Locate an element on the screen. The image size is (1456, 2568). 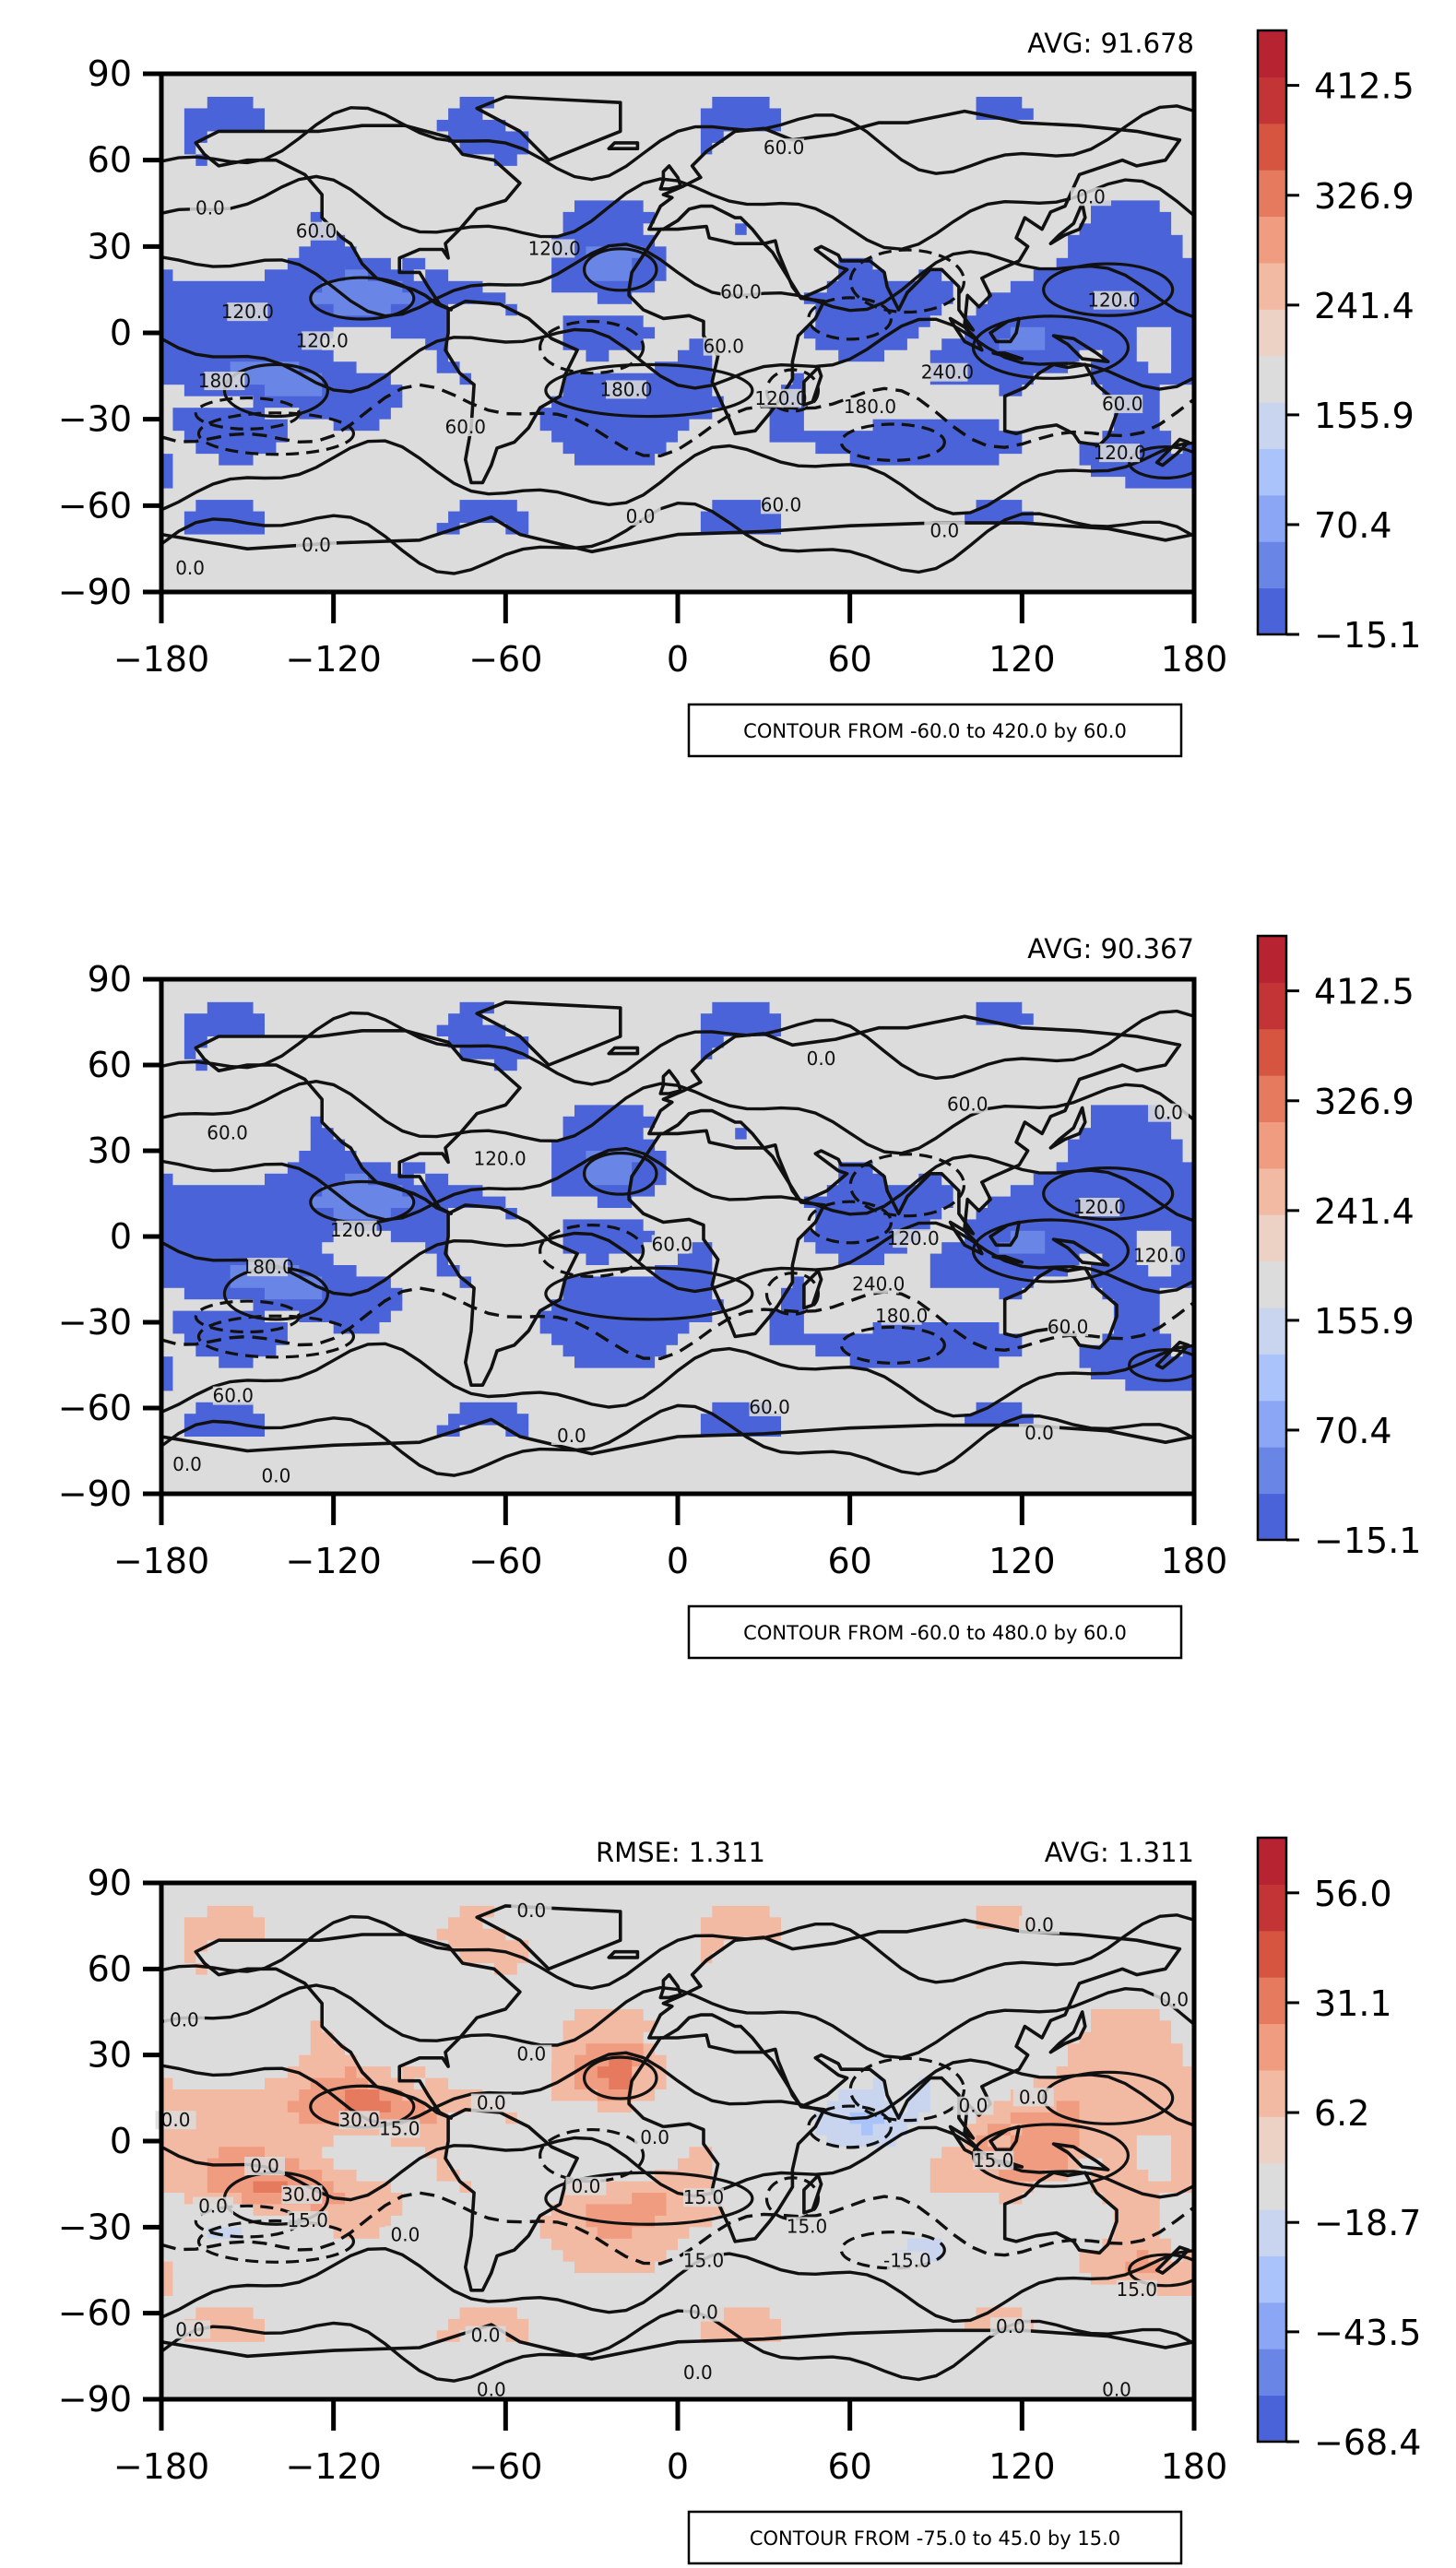
y-tick-label: −30 is located at coordinates (95, 1323).